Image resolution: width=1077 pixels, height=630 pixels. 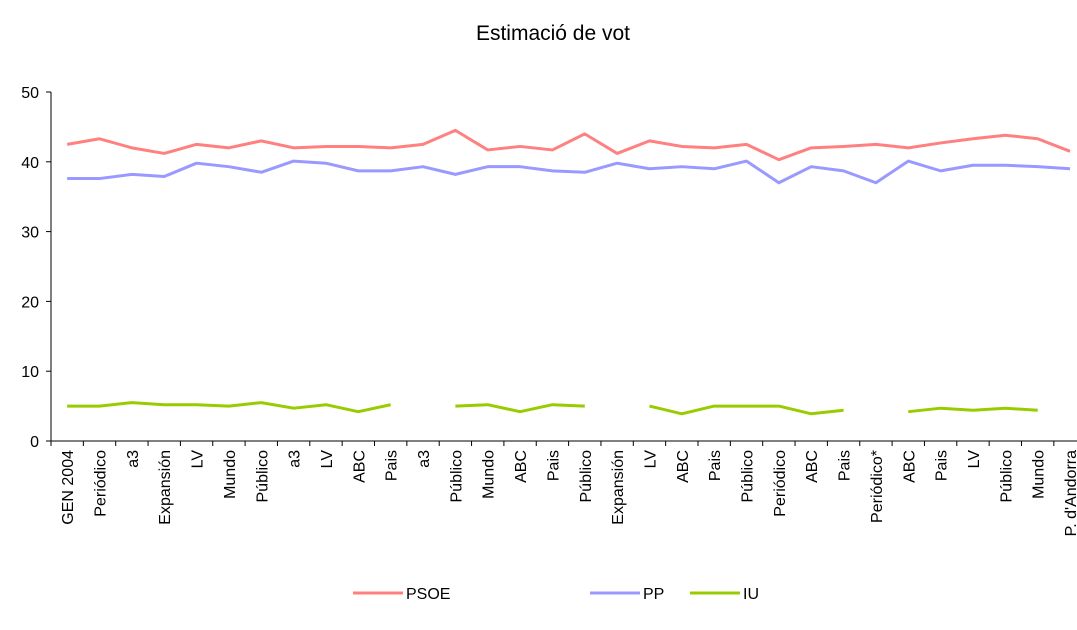 I want to click on y-tick-label: 50, so click(x=30, y=93).